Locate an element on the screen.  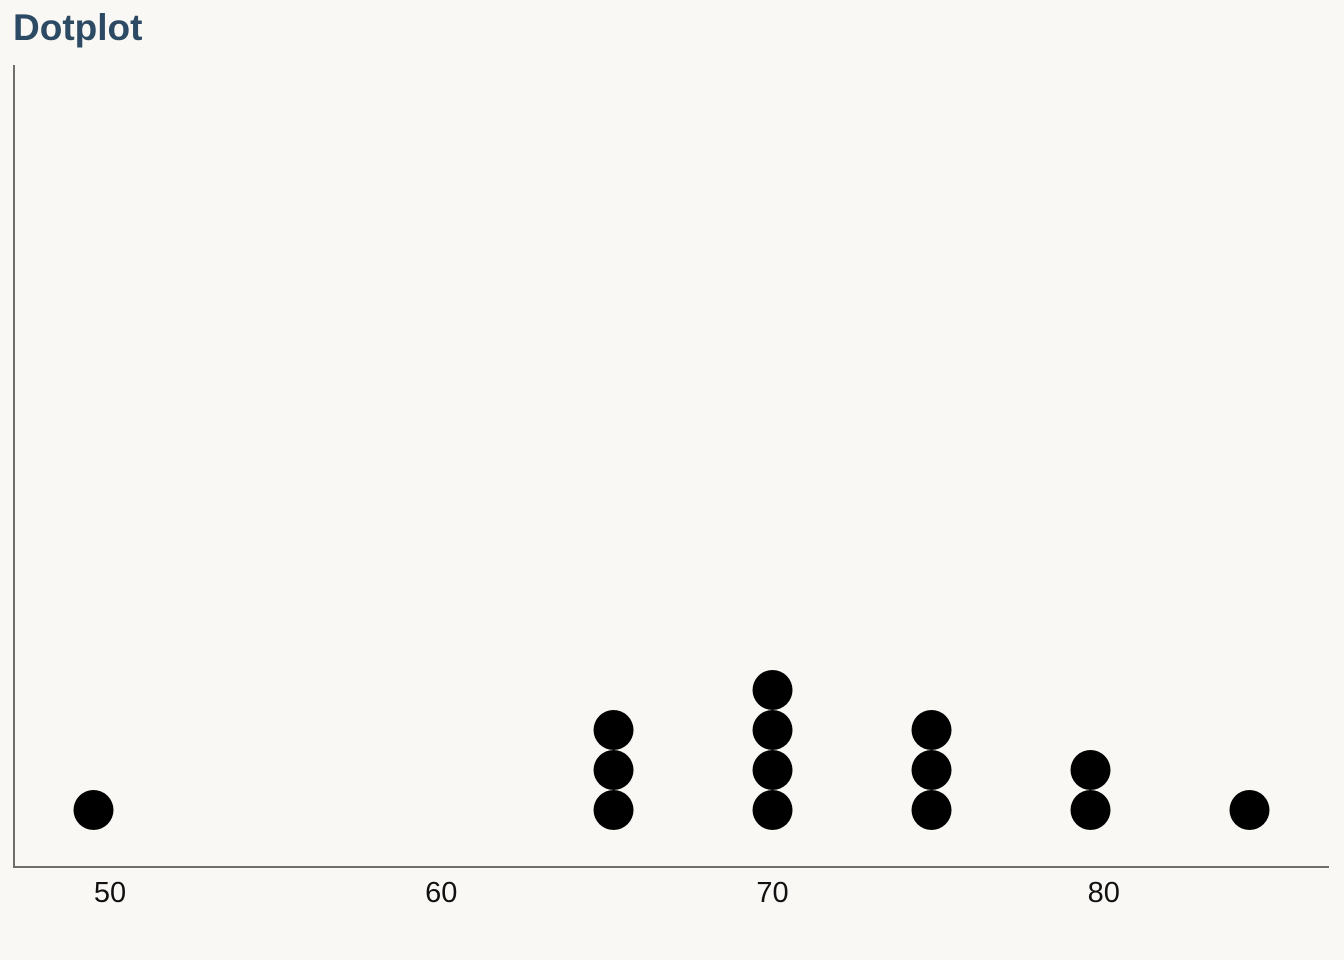
x-tick-label: 50 is located at coordinates (110, 893).